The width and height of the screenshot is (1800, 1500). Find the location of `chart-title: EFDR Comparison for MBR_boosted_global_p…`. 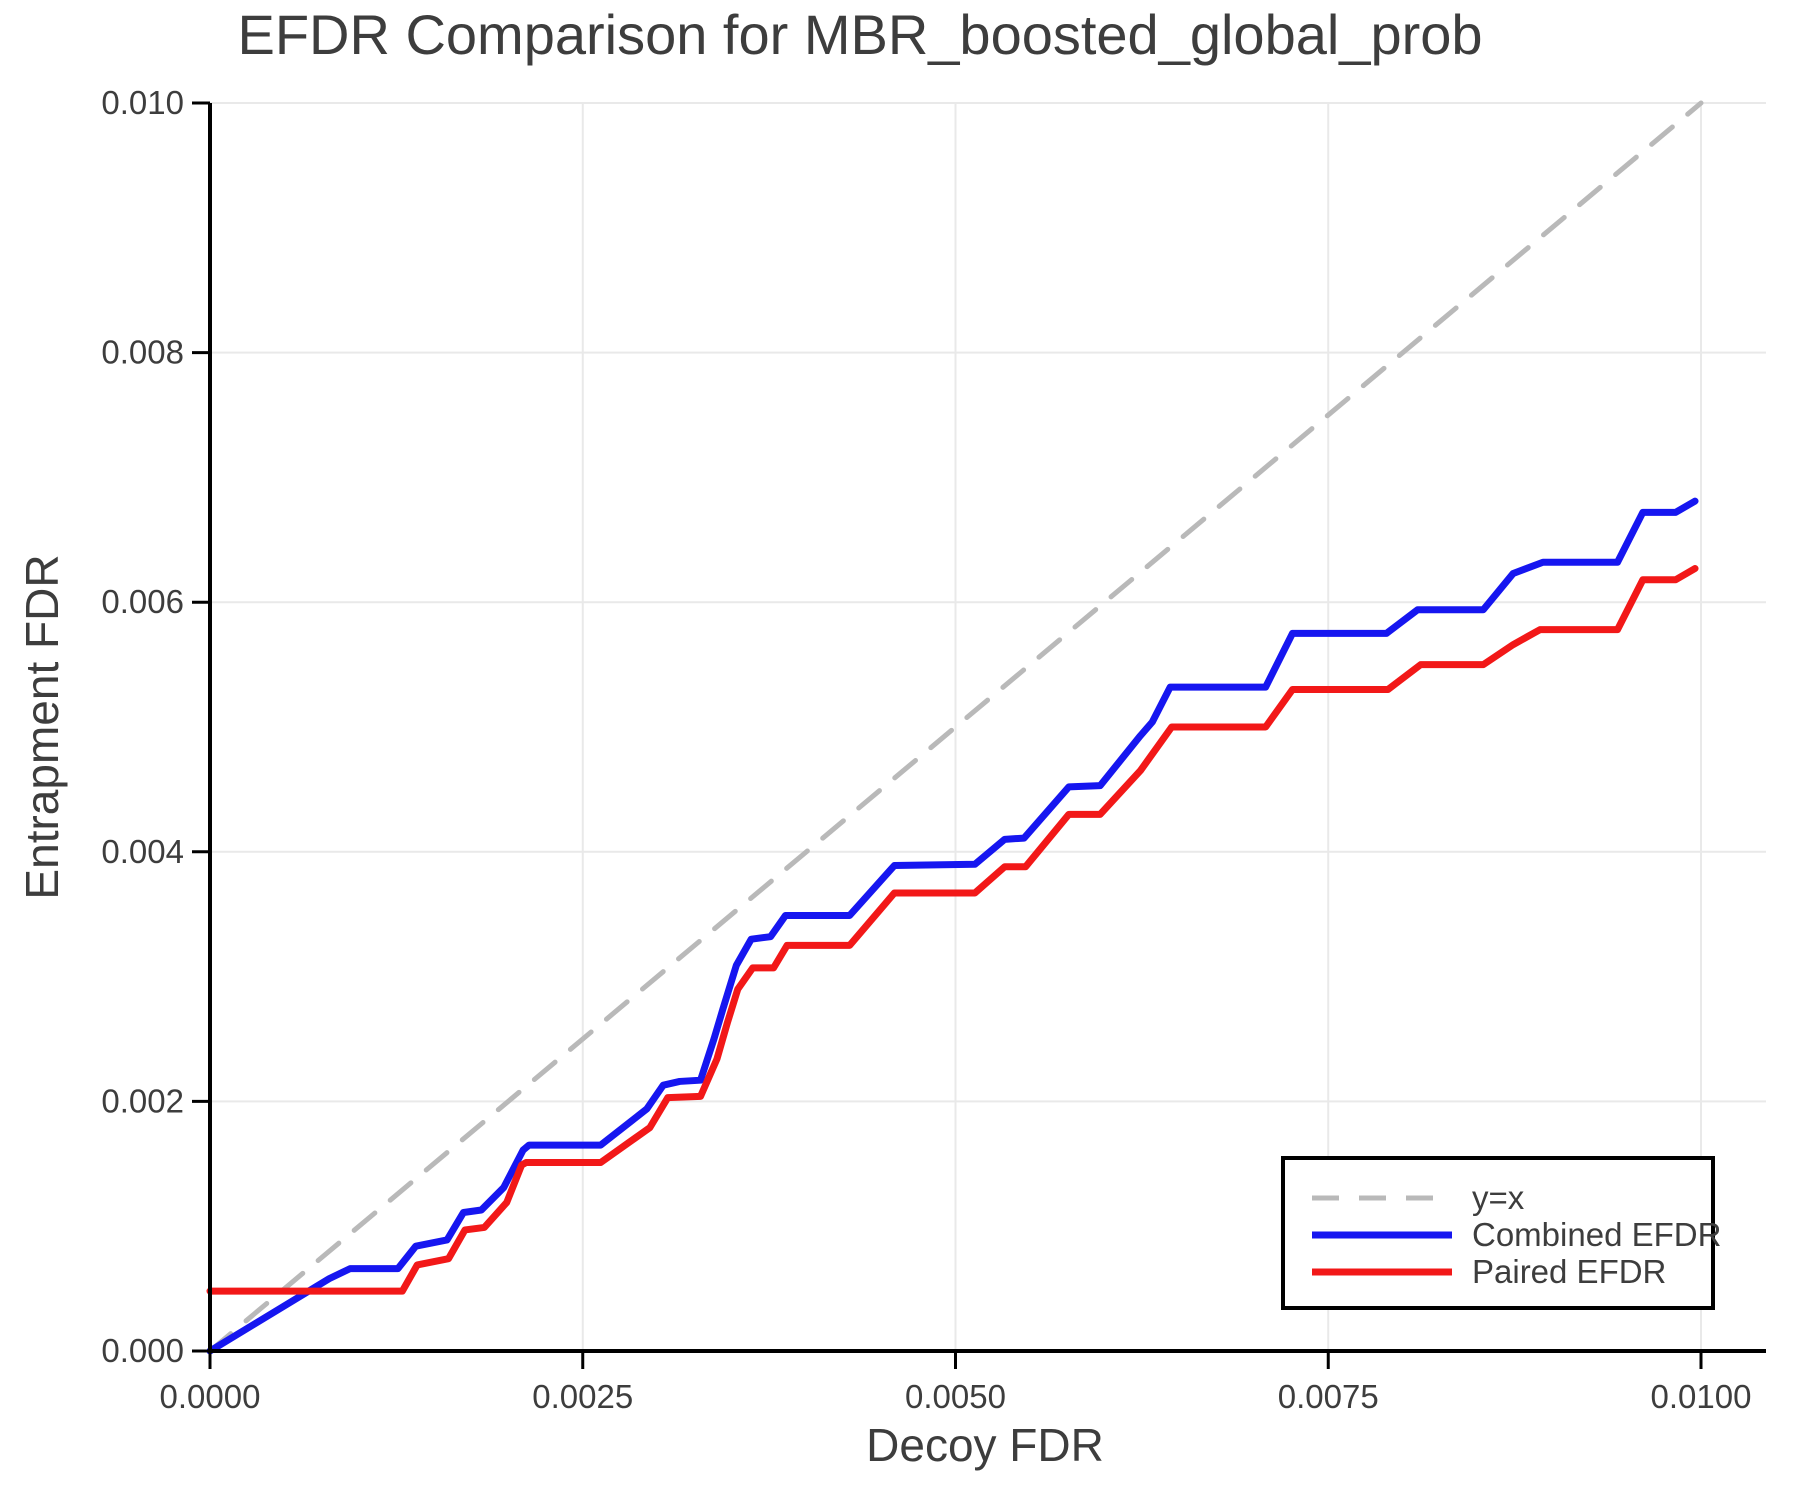

chart-title: EFDR Comparison for MBR_boosted_global_p… is located at coordinates (860, 34).